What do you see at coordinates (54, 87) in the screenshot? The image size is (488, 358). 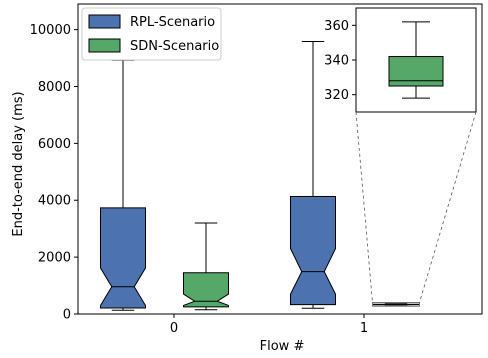 I see `y-tick-label: 8000` at bounding box center [54, 87].